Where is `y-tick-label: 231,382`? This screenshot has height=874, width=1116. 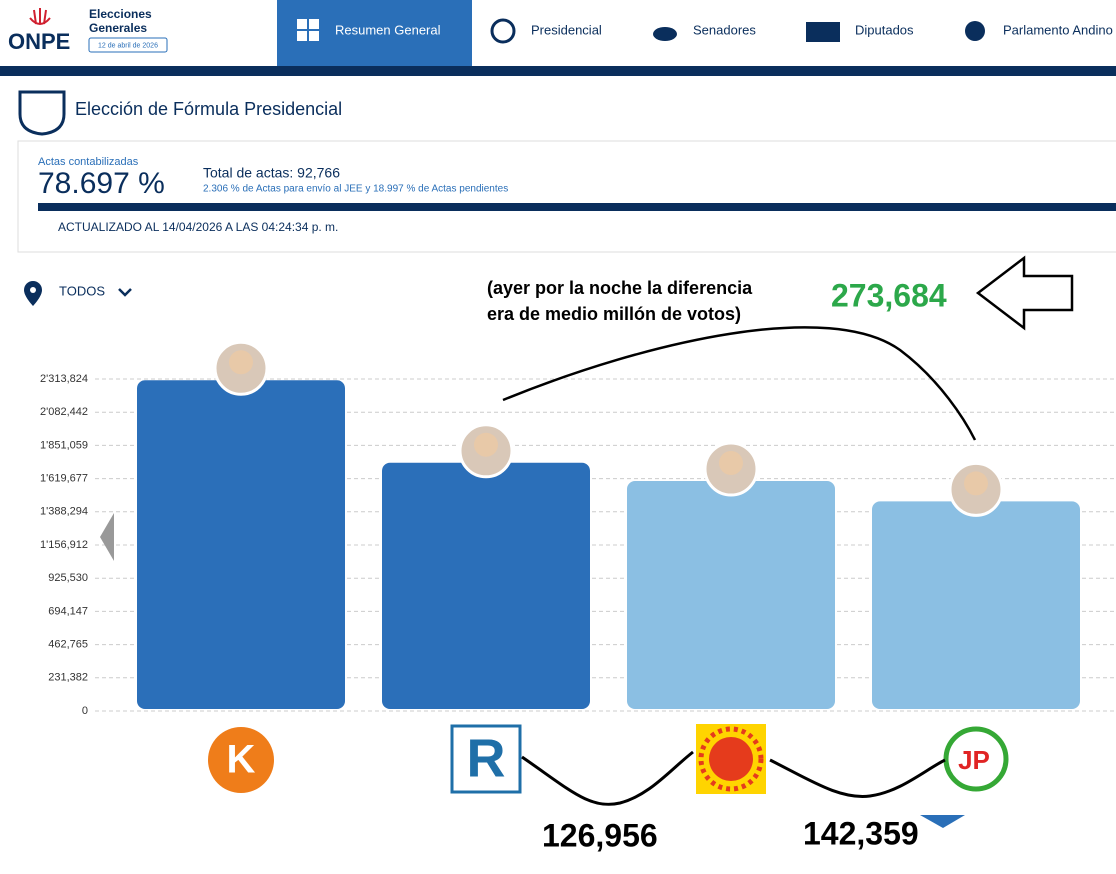
y-tick-label: 231,382 is located at coordinates (68, 678).